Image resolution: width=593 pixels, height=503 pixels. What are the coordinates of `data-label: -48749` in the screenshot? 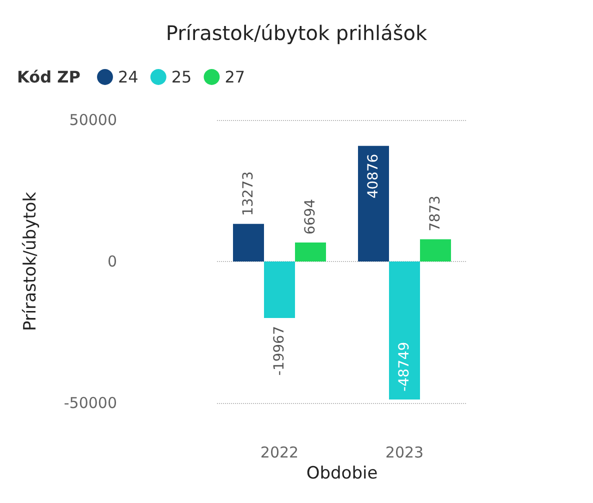 It's located at (404, 367).